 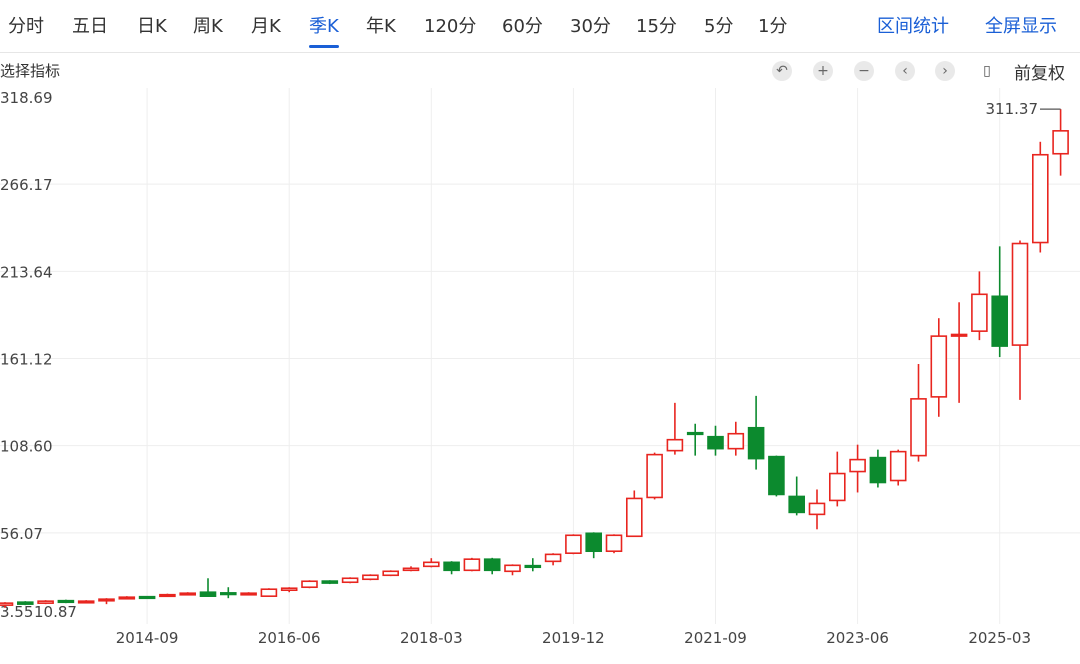 What do you see at coordinates (431, 638) in the screenshot?
I see `x-tick-label: 2018-03` at bounding box center [431, 638].